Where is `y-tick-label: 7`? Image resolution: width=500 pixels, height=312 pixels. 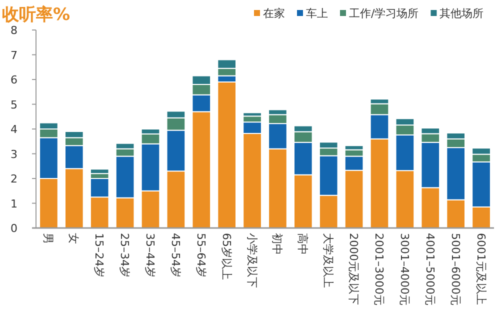
y-tick-label: 7 is located at coordinates (14, 55).